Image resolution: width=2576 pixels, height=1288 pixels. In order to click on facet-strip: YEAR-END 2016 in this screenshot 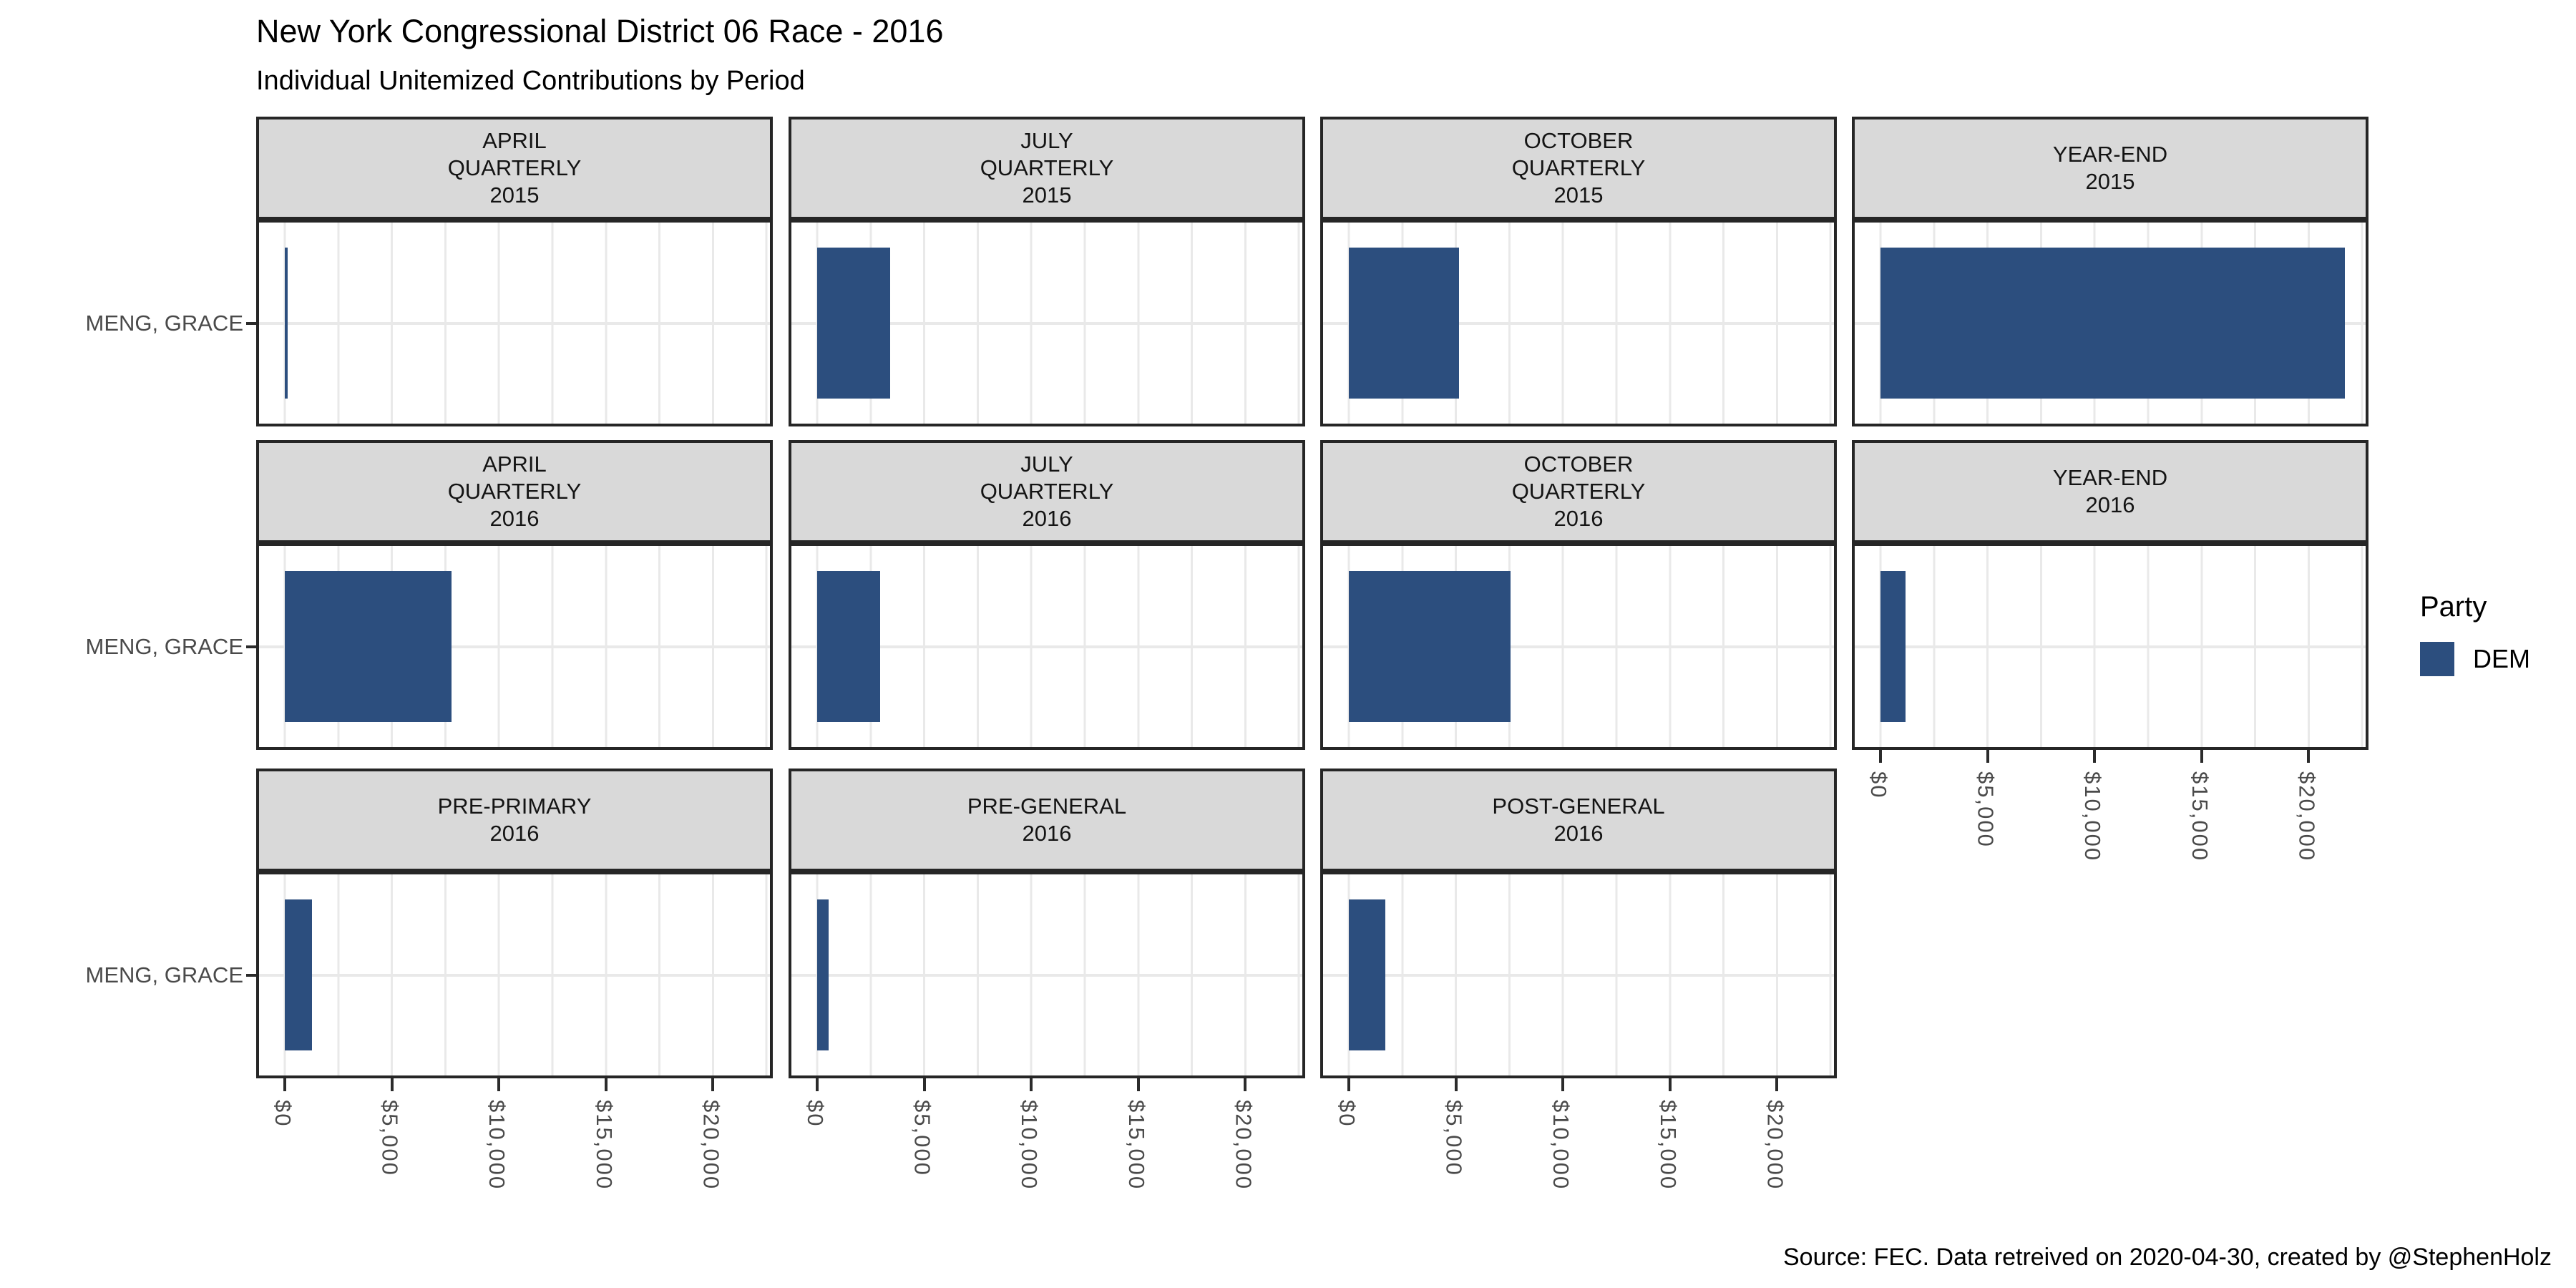, I will do `click(2110, 493)`.